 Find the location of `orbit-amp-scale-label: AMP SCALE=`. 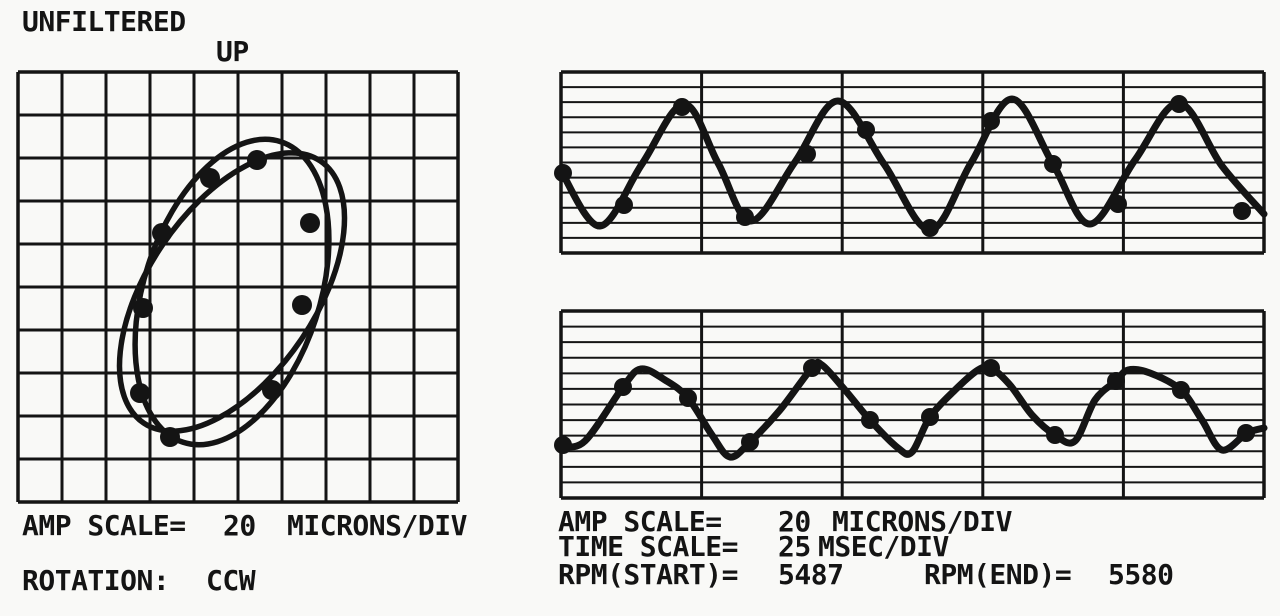

orbit-amp-scale-label: AMP SCALE= is located at coordinates (104, 525).